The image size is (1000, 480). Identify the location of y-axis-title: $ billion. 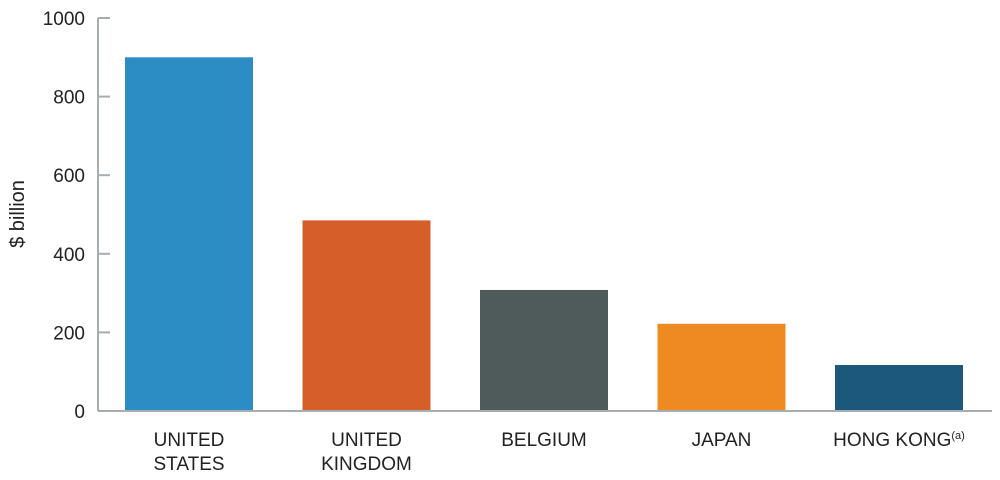
(18, 214).